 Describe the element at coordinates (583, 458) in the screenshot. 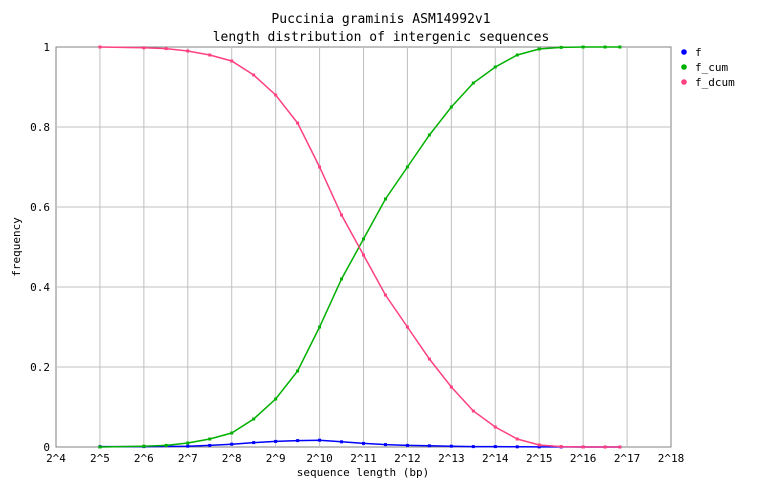

I see `x-tick-label: 2^16` at that location.